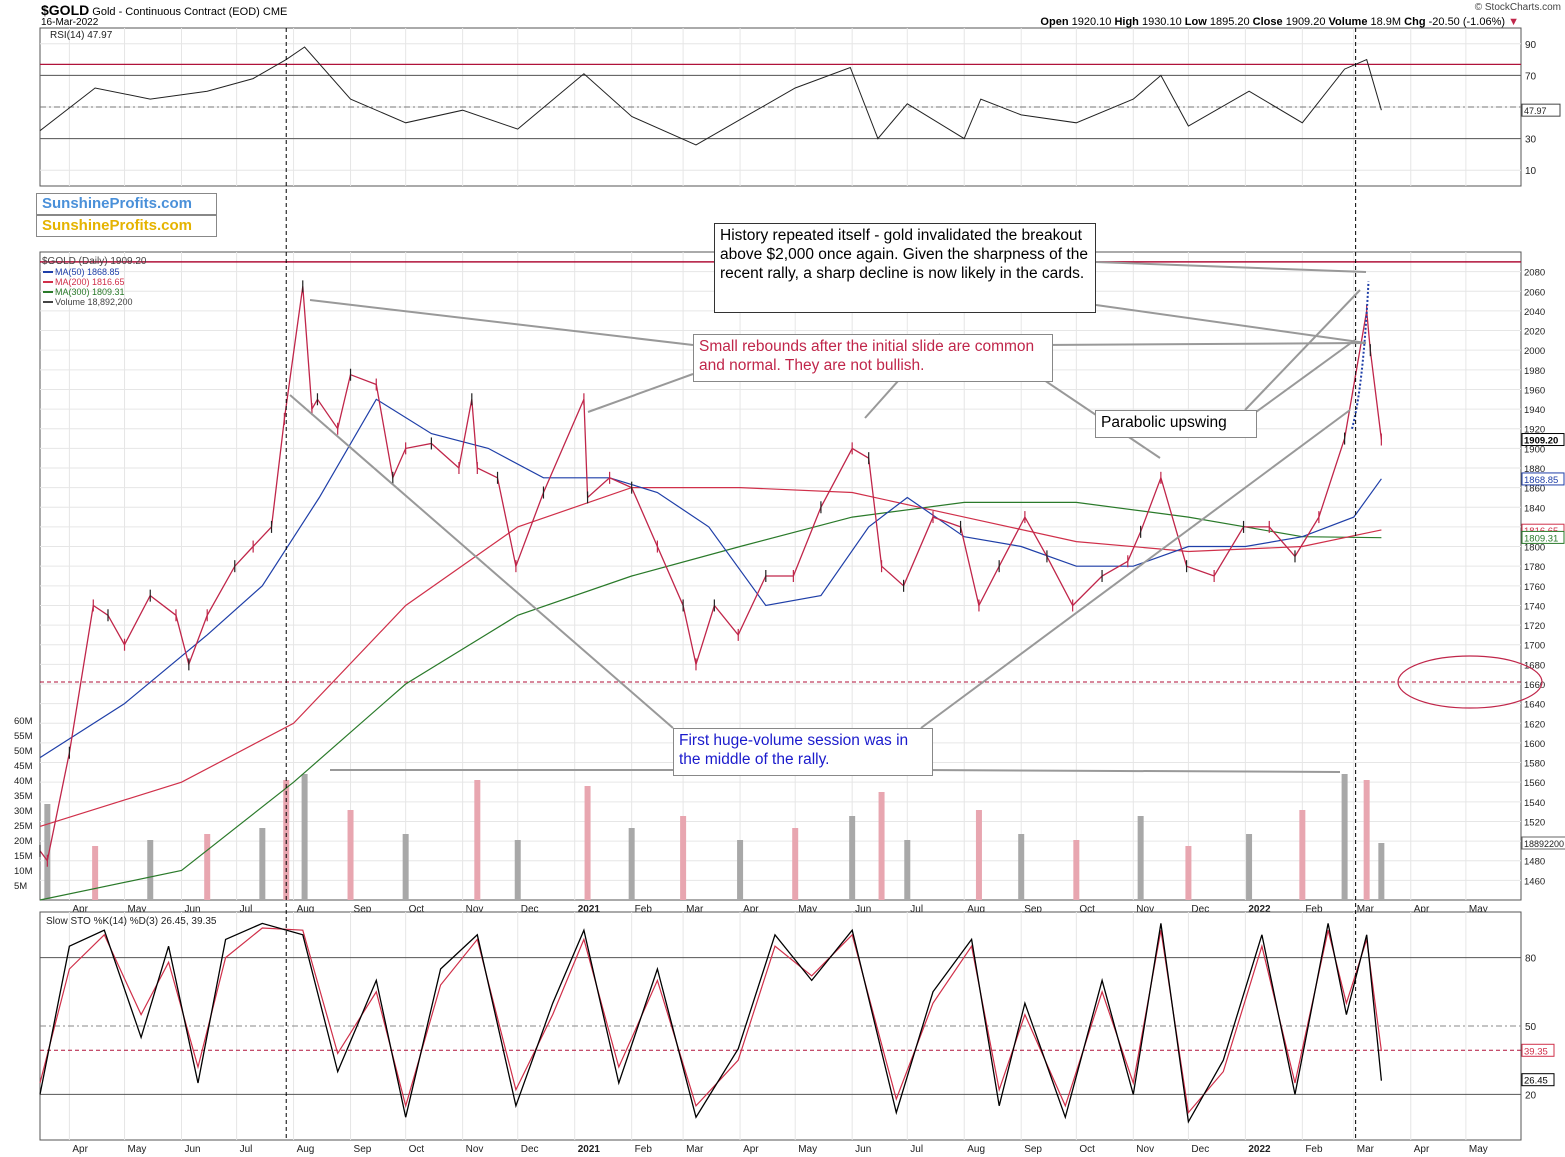 Image resolution: width=1565 pixels, height=1157 pixels. What do you see at coordinates (1534, 292) in the screenshot?
I see `price-tick-label: 2060` at bounding box center [1534, 292].